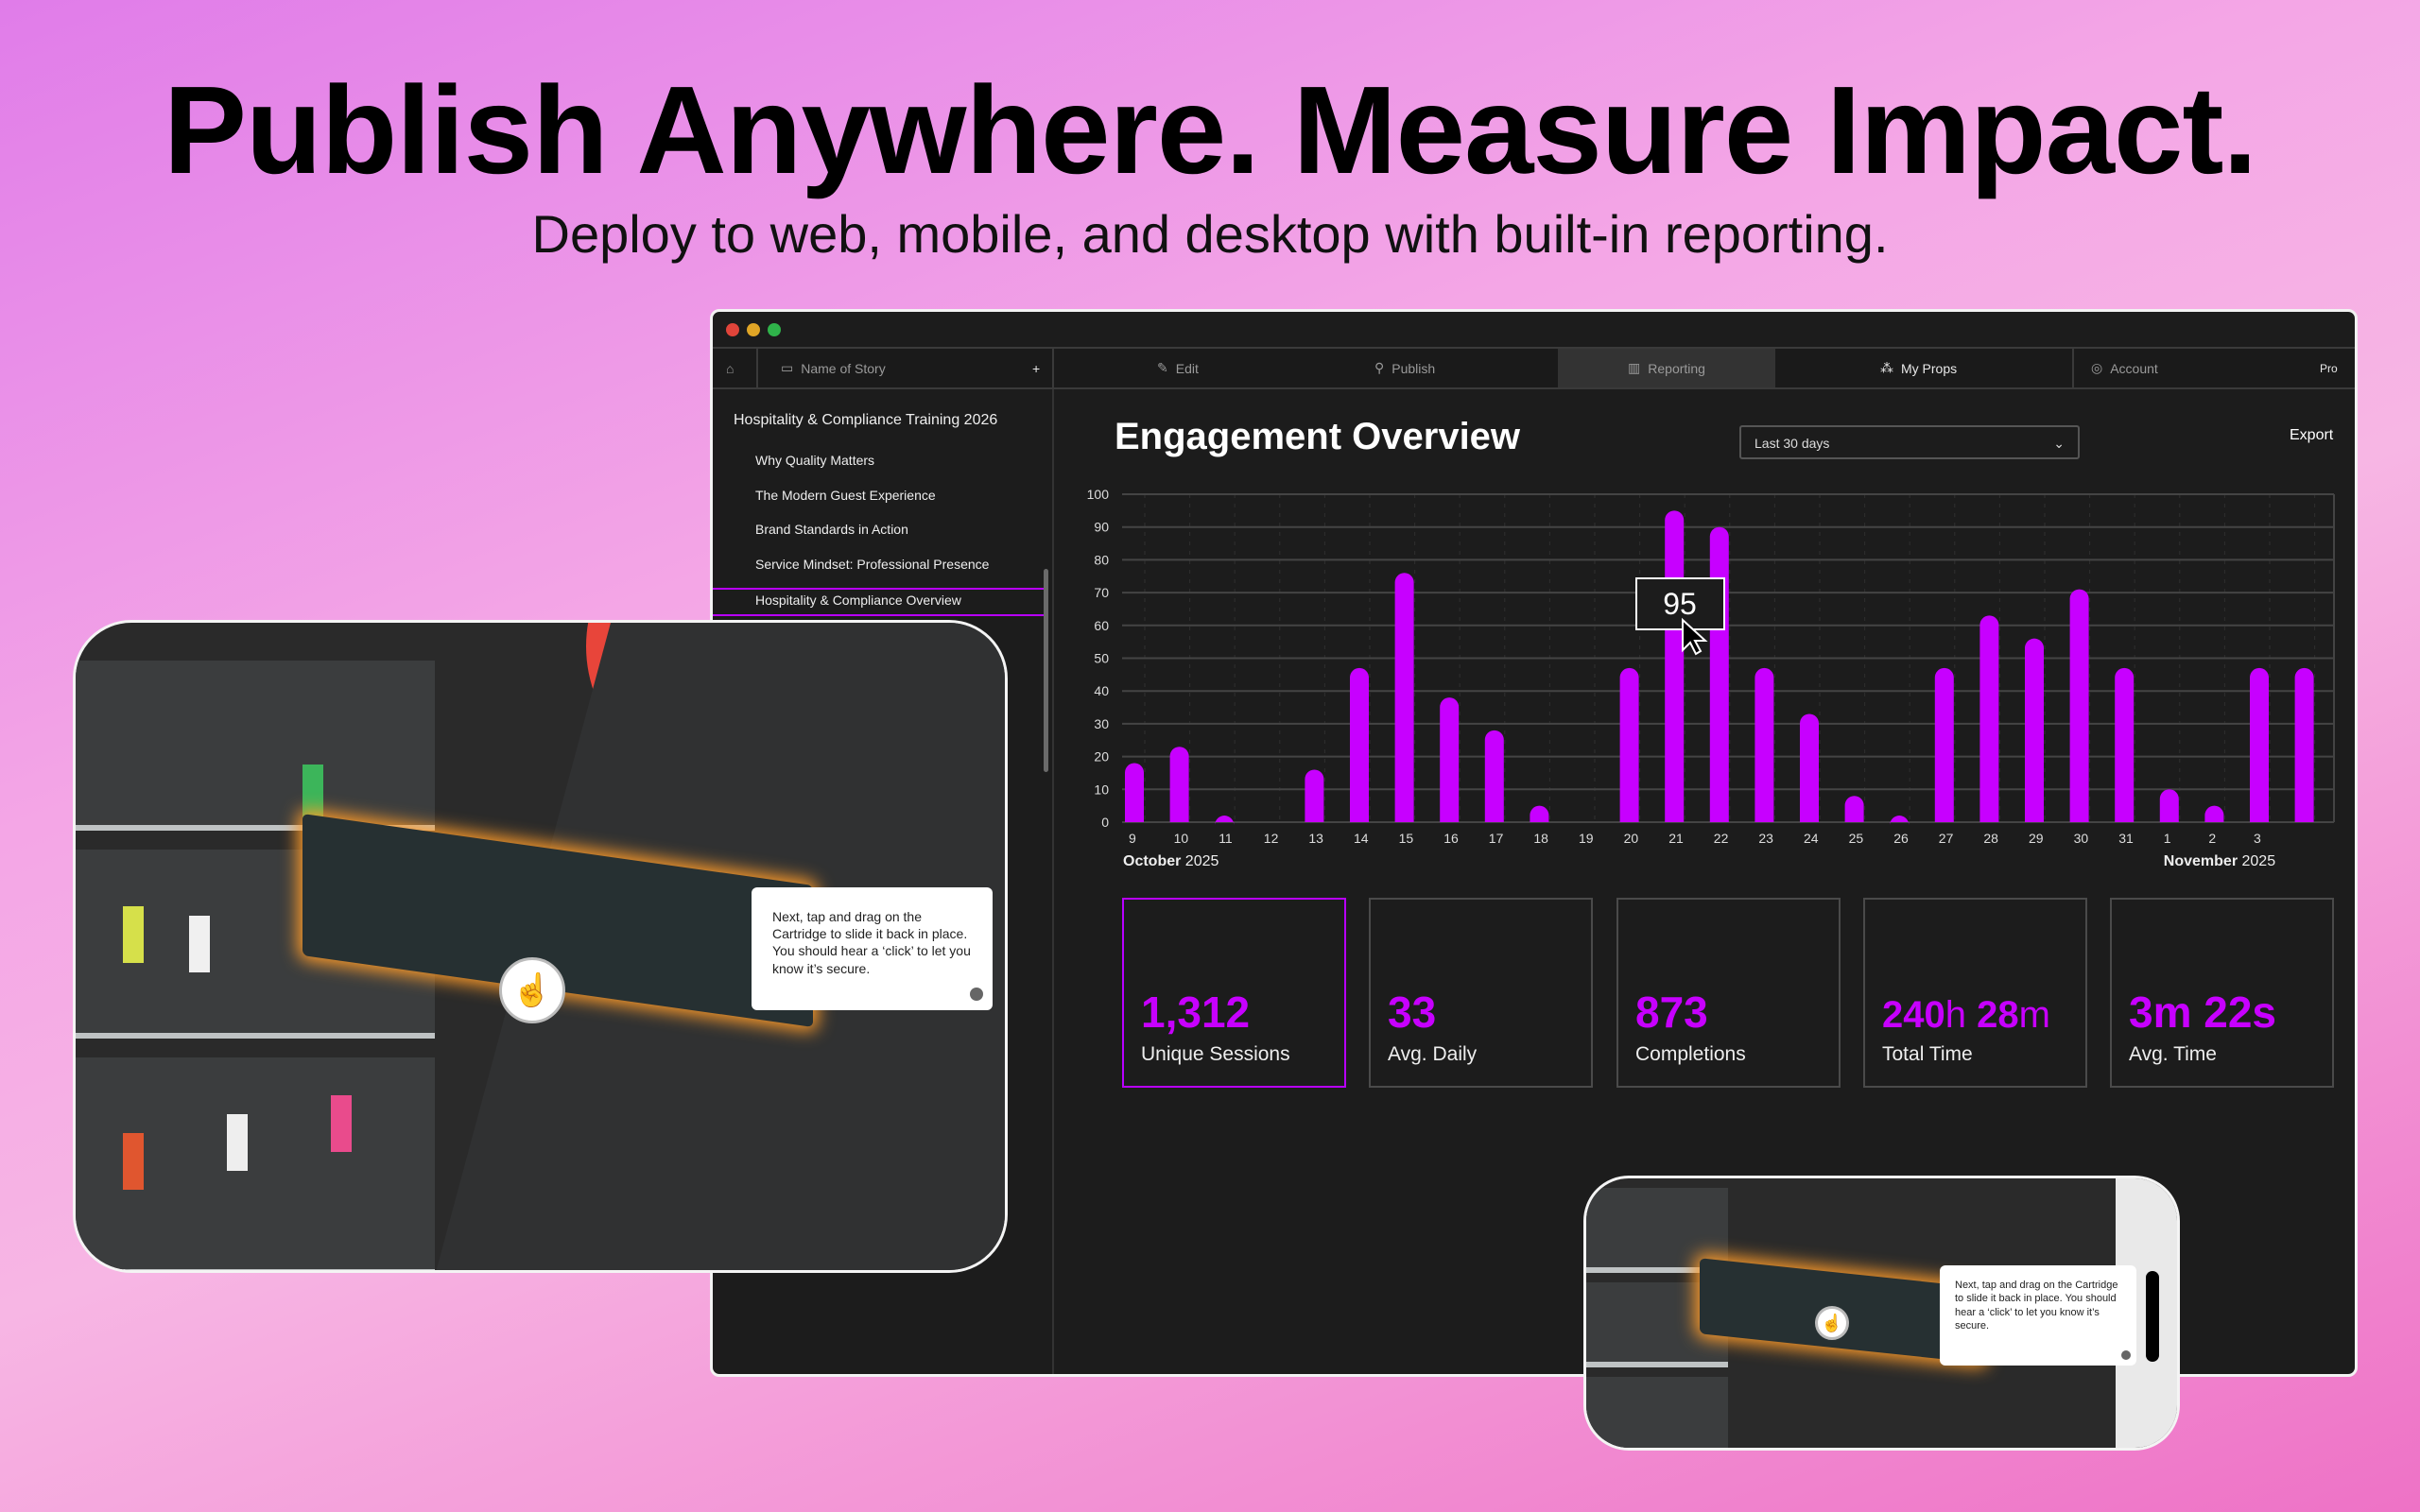 This screenshot has height=1512, width=2420. I want to click on minimize-window-button, so click(753, 329).